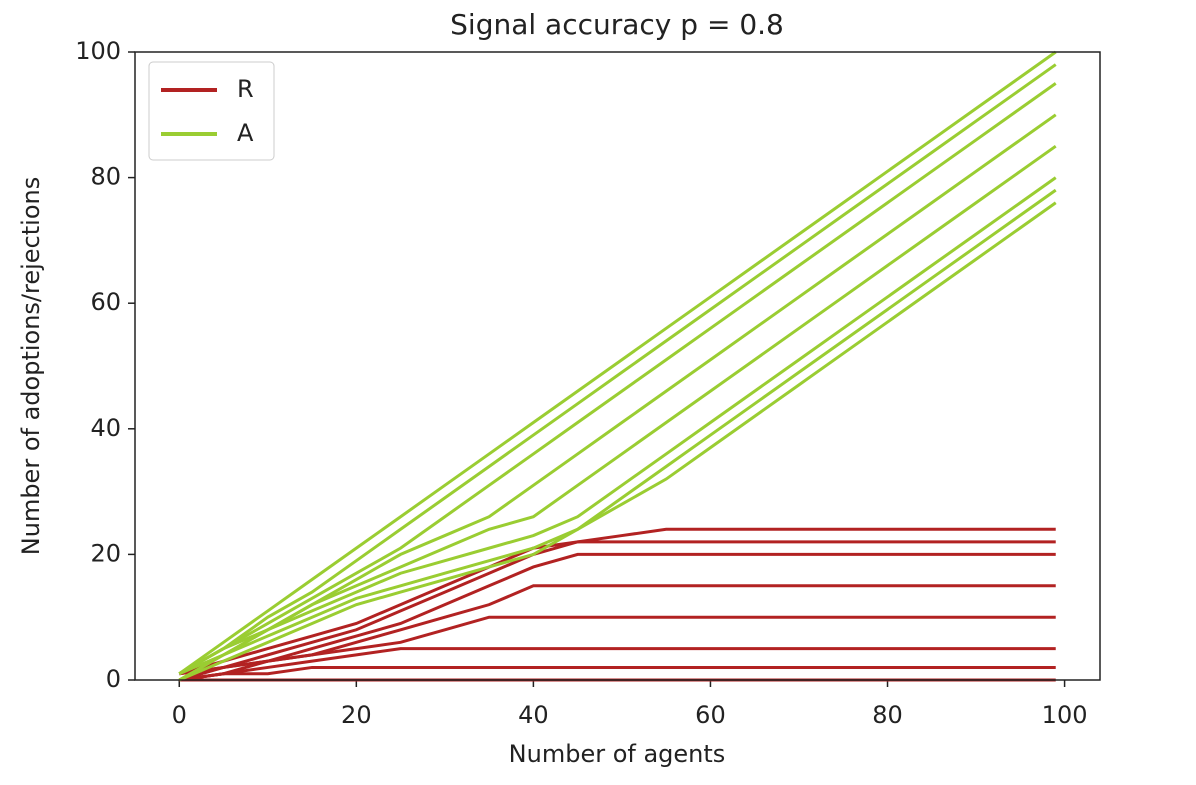 The width and height of the screenshot is (1196, 785). What do you see at coordinates (245, 89) in the screenshot?
I see `legend-label: R` at bounding box center [245, 89].